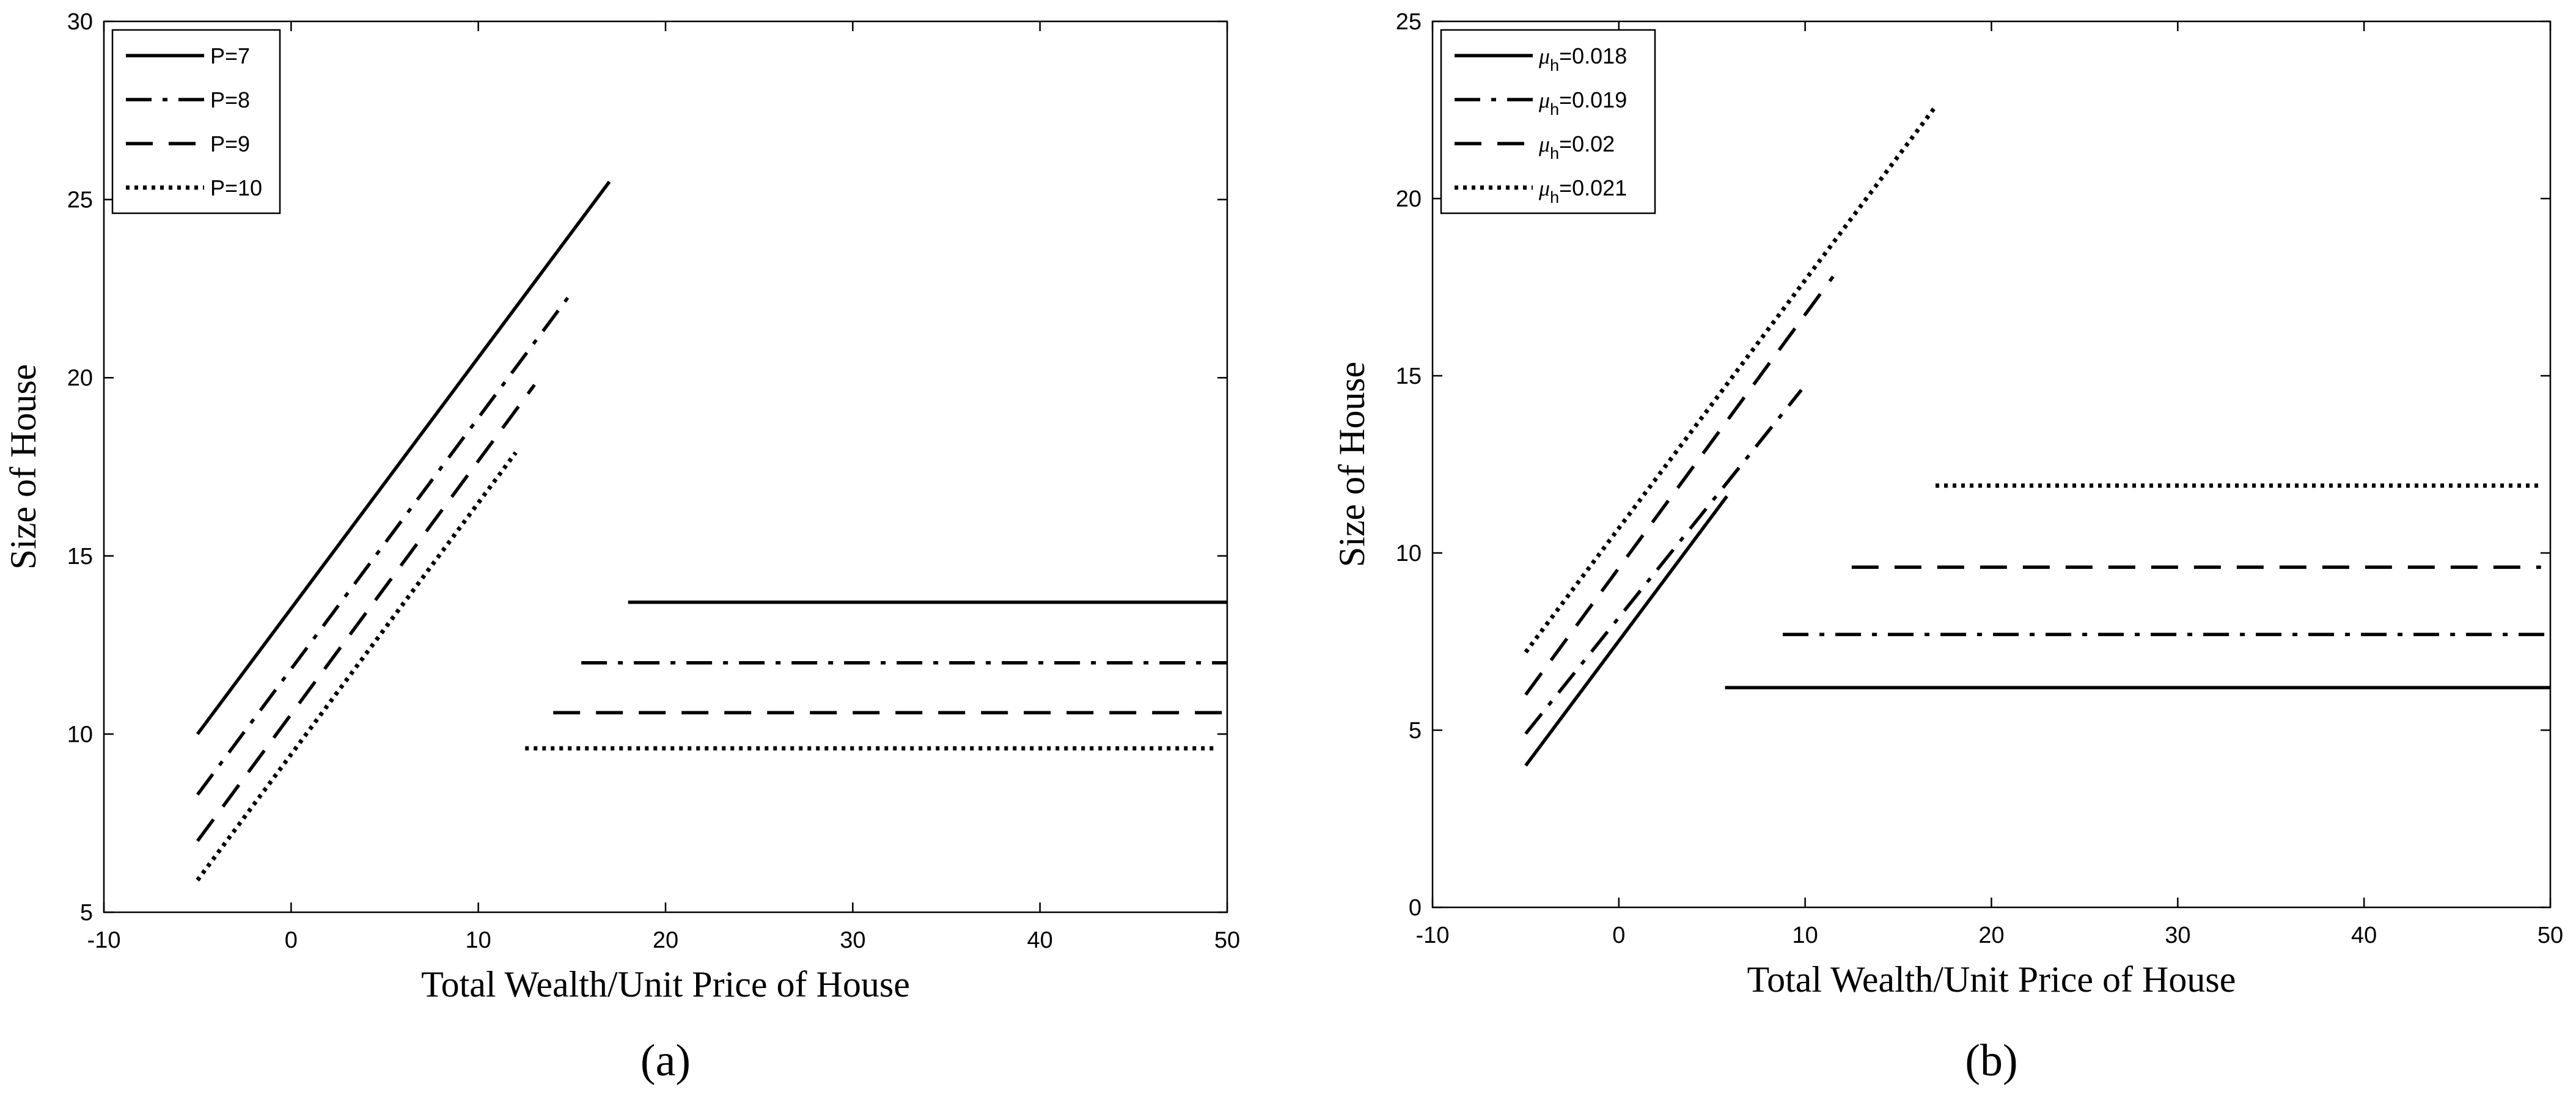  What do you see at coordinates (1582, 103) in the screenshot?
I see `legend-label: μh=0.019` at bounding box center [1582, 103].